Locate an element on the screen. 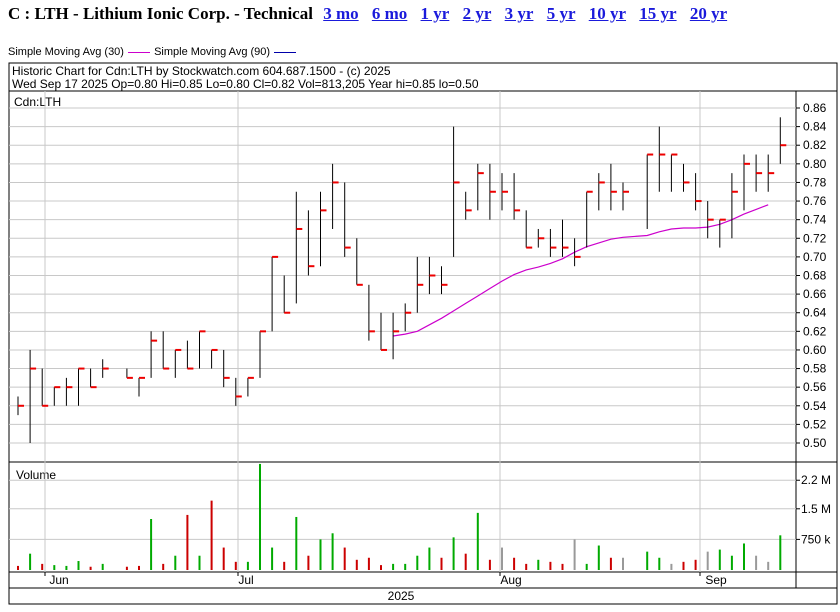 This screenshot has width=840, height=612. month-axis: Jun Jul Aug Sep is located at coordinates (385, 579).